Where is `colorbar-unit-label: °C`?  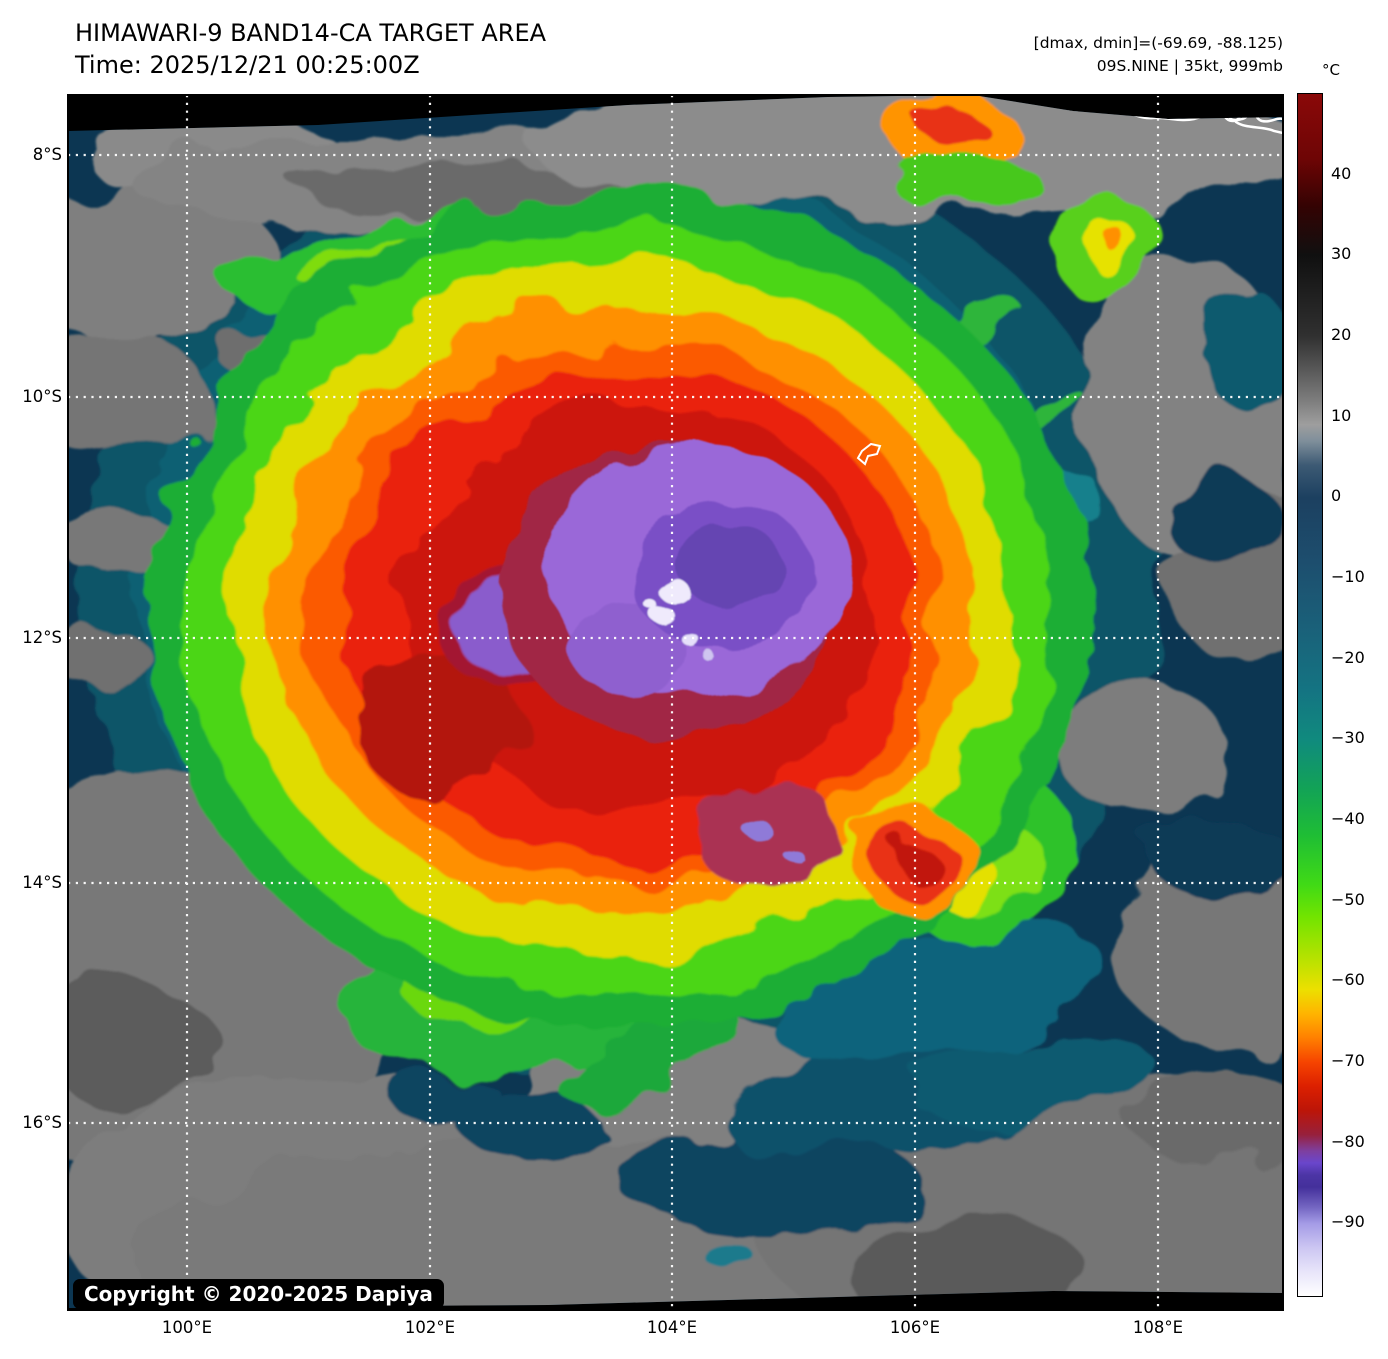
colorbar-unit-label: °C is located at coordinates (1331, 70).